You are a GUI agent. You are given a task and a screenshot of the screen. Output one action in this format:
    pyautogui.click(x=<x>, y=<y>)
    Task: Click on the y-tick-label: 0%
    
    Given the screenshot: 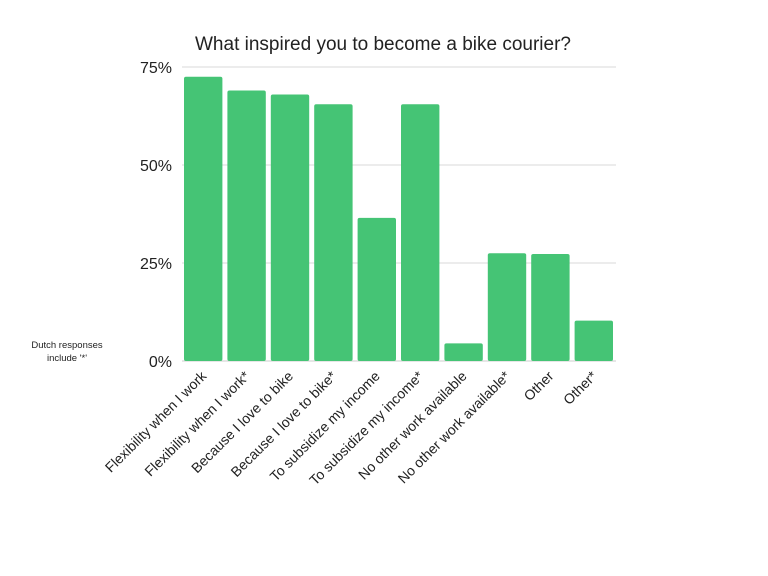 What is the action you would take?
    pyautogui.click(x=160, y=362)
    